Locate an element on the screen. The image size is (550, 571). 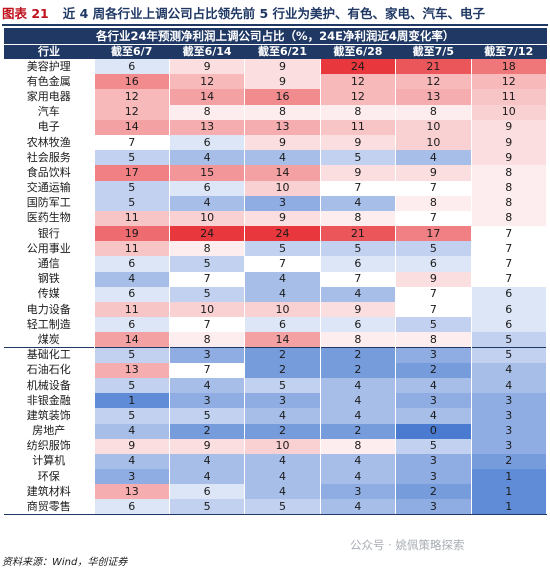
table-row: 汽车 12 8 8 8 8 10 is located at coordinates (276, 112).